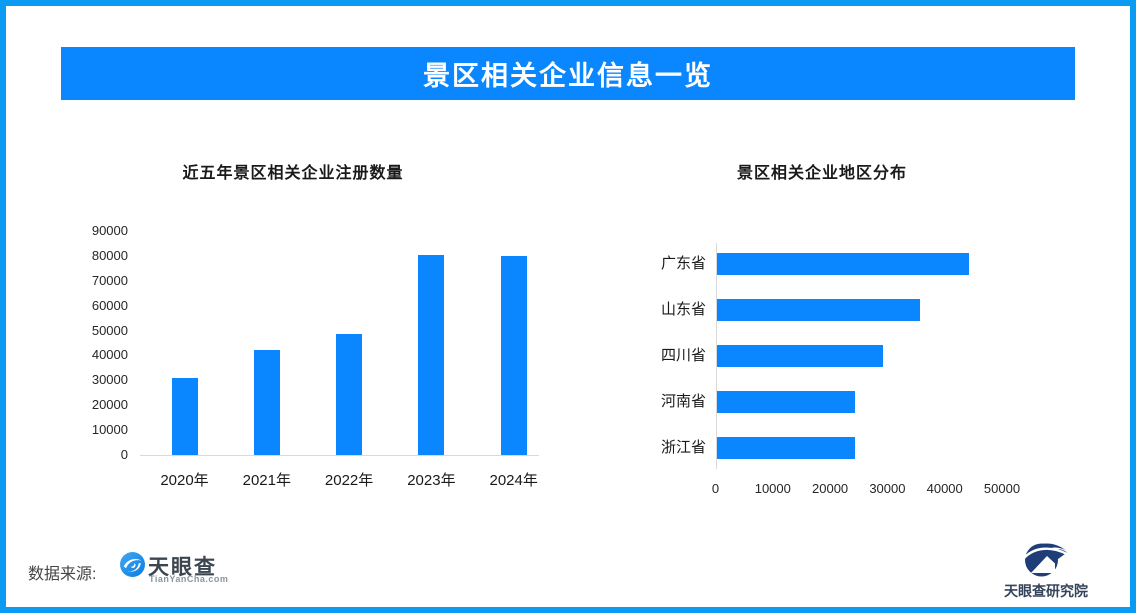  I want to click on chart2-title: 景区相关企业地区分布, so click(821, 173).